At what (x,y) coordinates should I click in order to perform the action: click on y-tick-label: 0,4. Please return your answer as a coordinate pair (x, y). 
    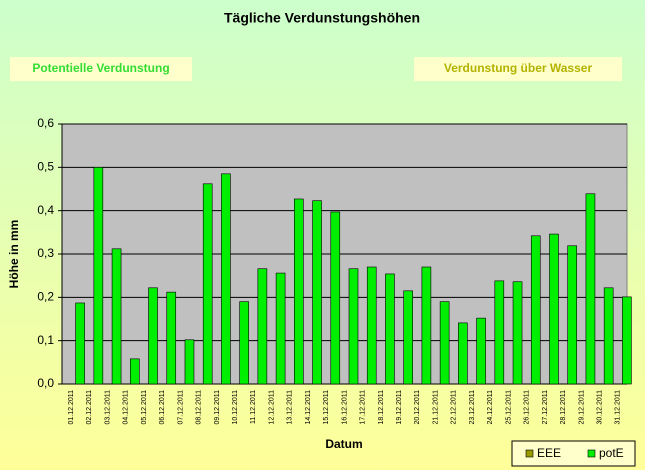
    Looking at the image, I should click on (45, 210).